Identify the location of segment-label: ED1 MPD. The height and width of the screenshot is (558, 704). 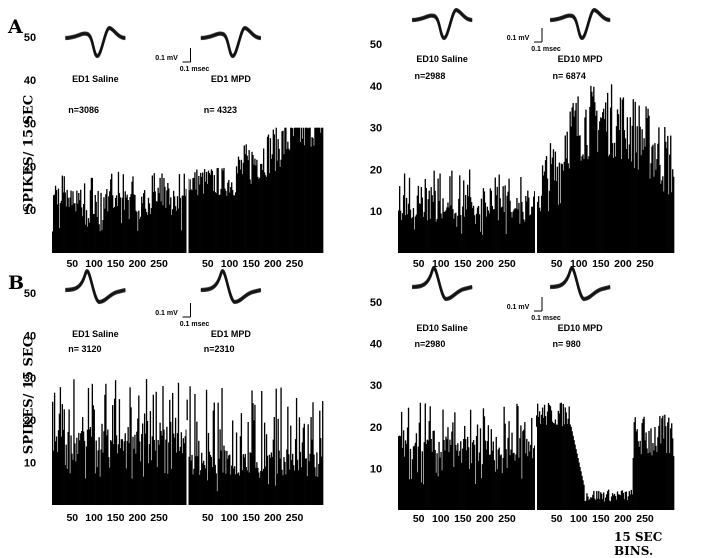
(231, 334).